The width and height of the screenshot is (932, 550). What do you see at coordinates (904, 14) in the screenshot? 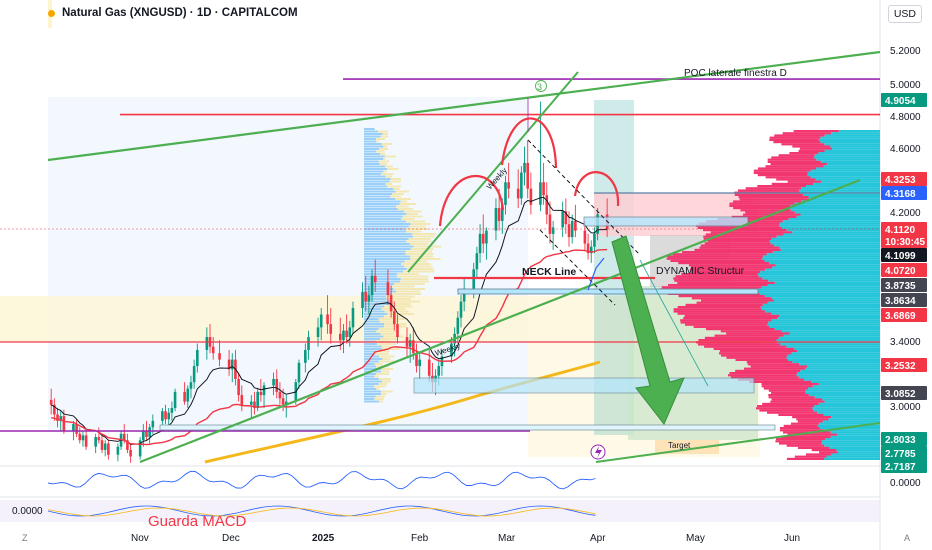
I see `currency-button: USD` at bounding box center [904, 14].